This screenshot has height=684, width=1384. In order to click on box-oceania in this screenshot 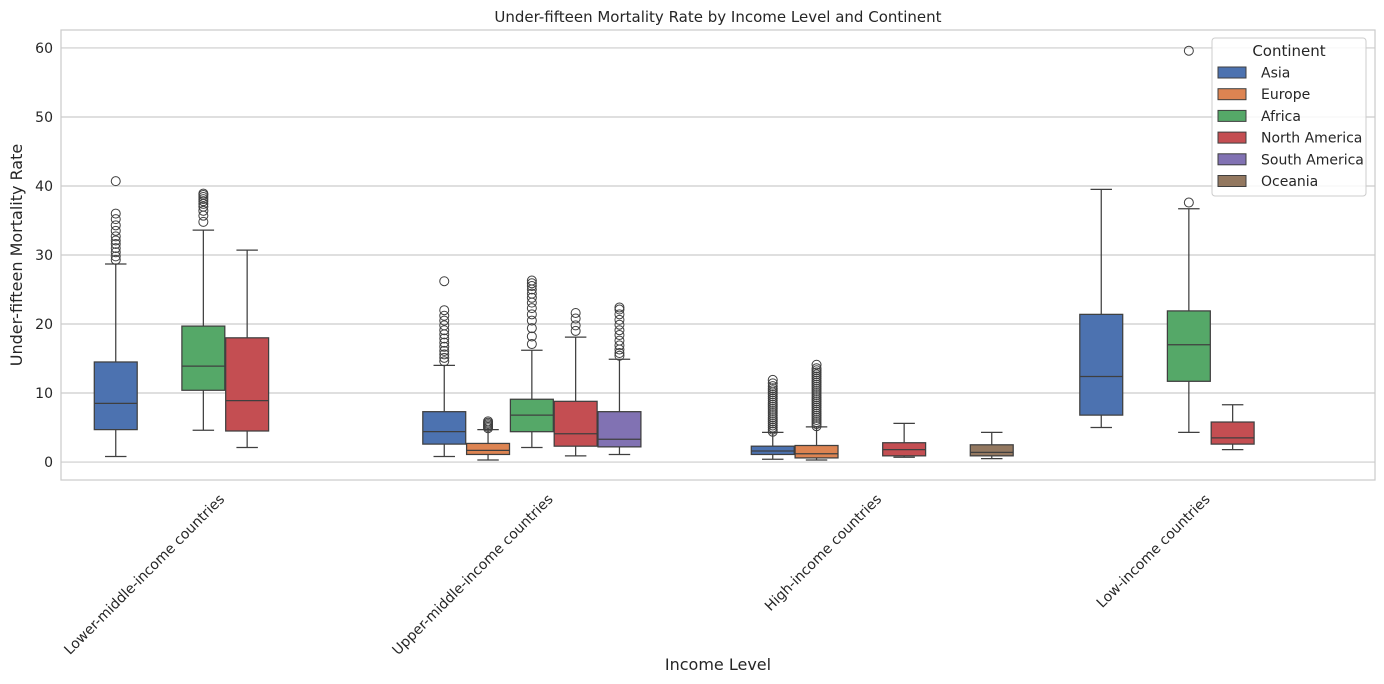, I will do `click(991, 445)`.